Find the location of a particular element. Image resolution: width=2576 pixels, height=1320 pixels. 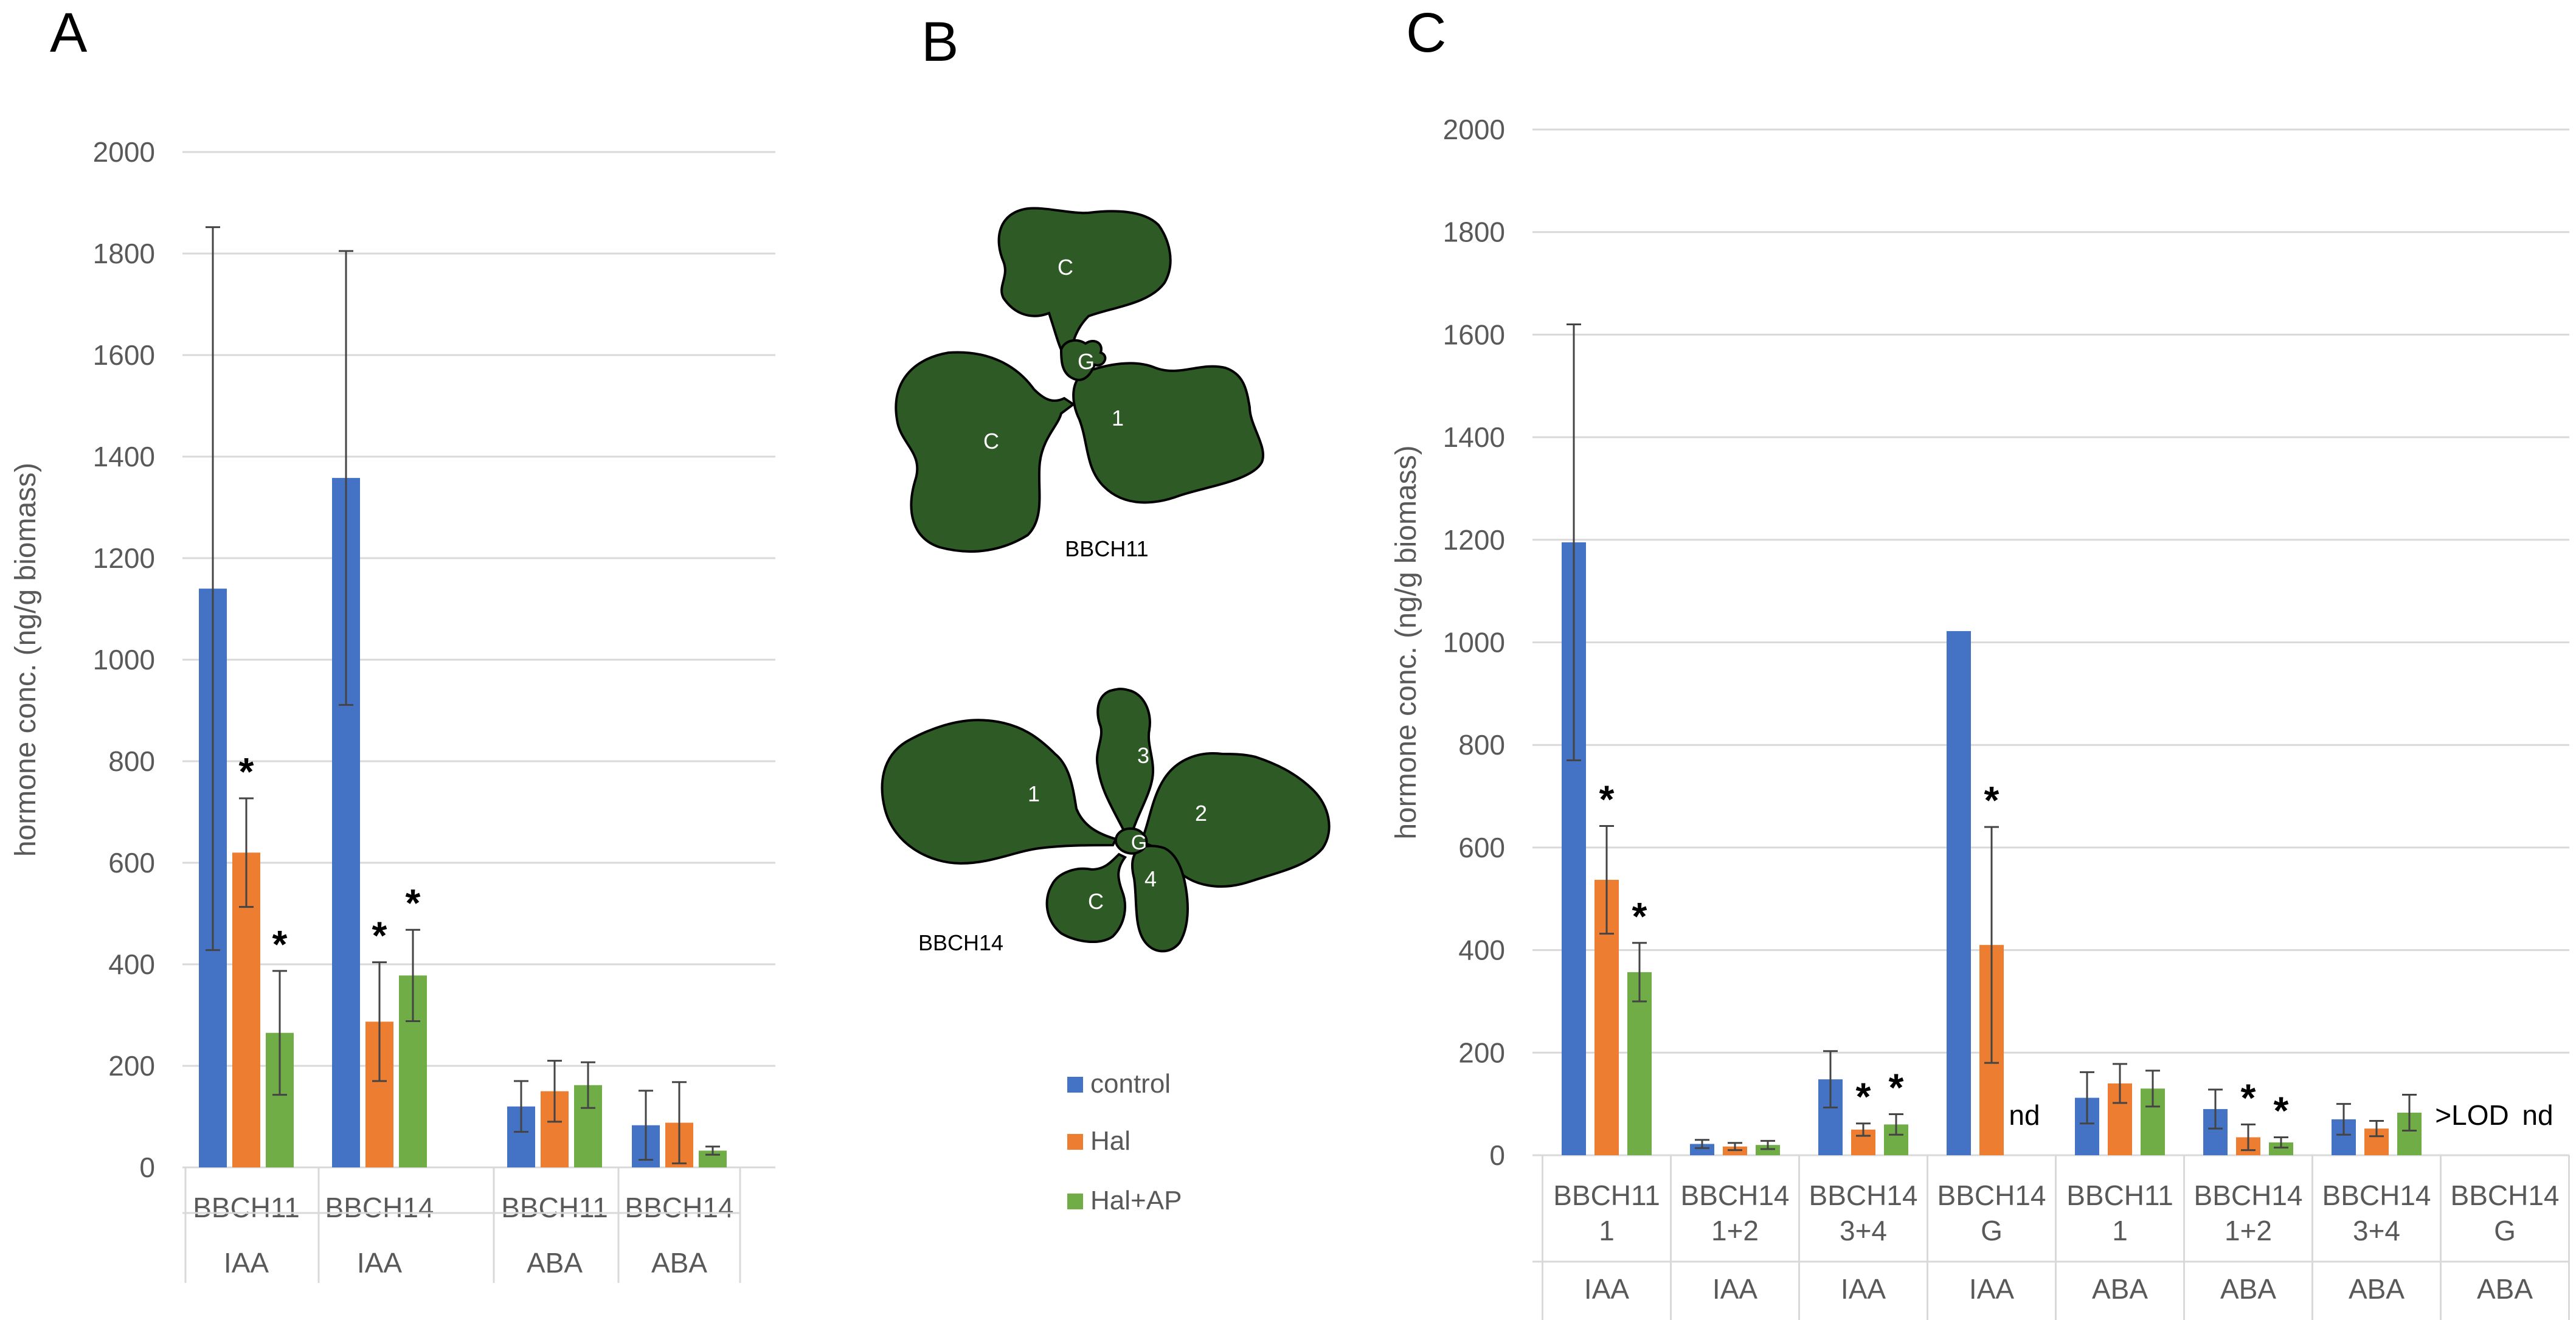

y-tick-label: 1400 is located at coordinates (124, 457).